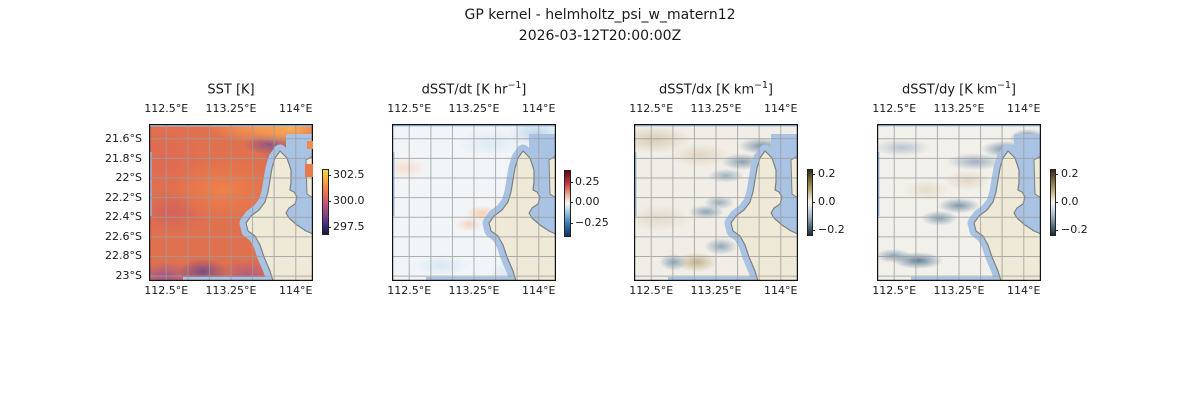  I want to click on colorbar-tick-label: 297.5, so click(349, 226).